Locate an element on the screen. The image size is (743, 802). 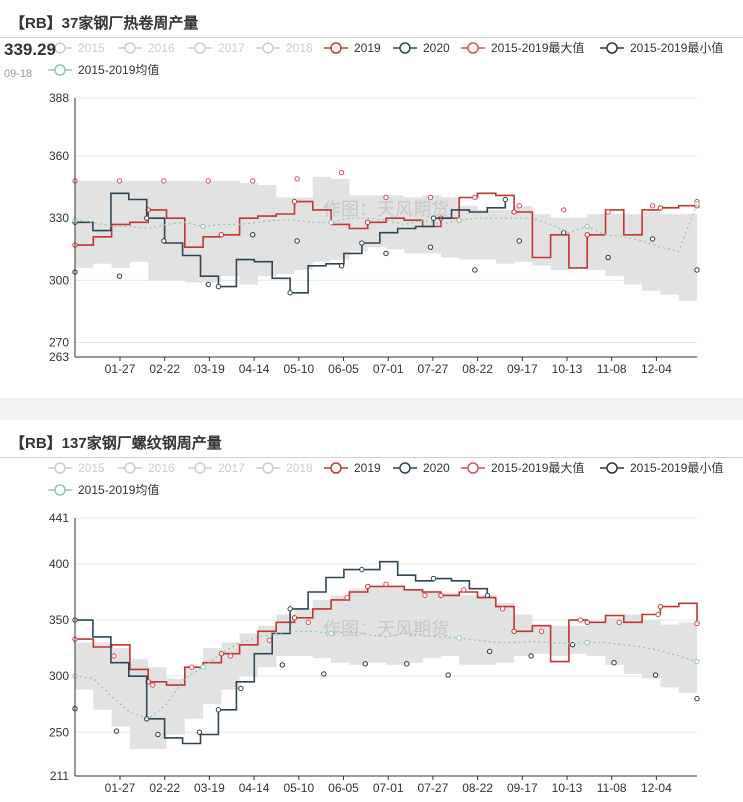
tooltip-value: 339.29 is located at coordinates (30, 49).